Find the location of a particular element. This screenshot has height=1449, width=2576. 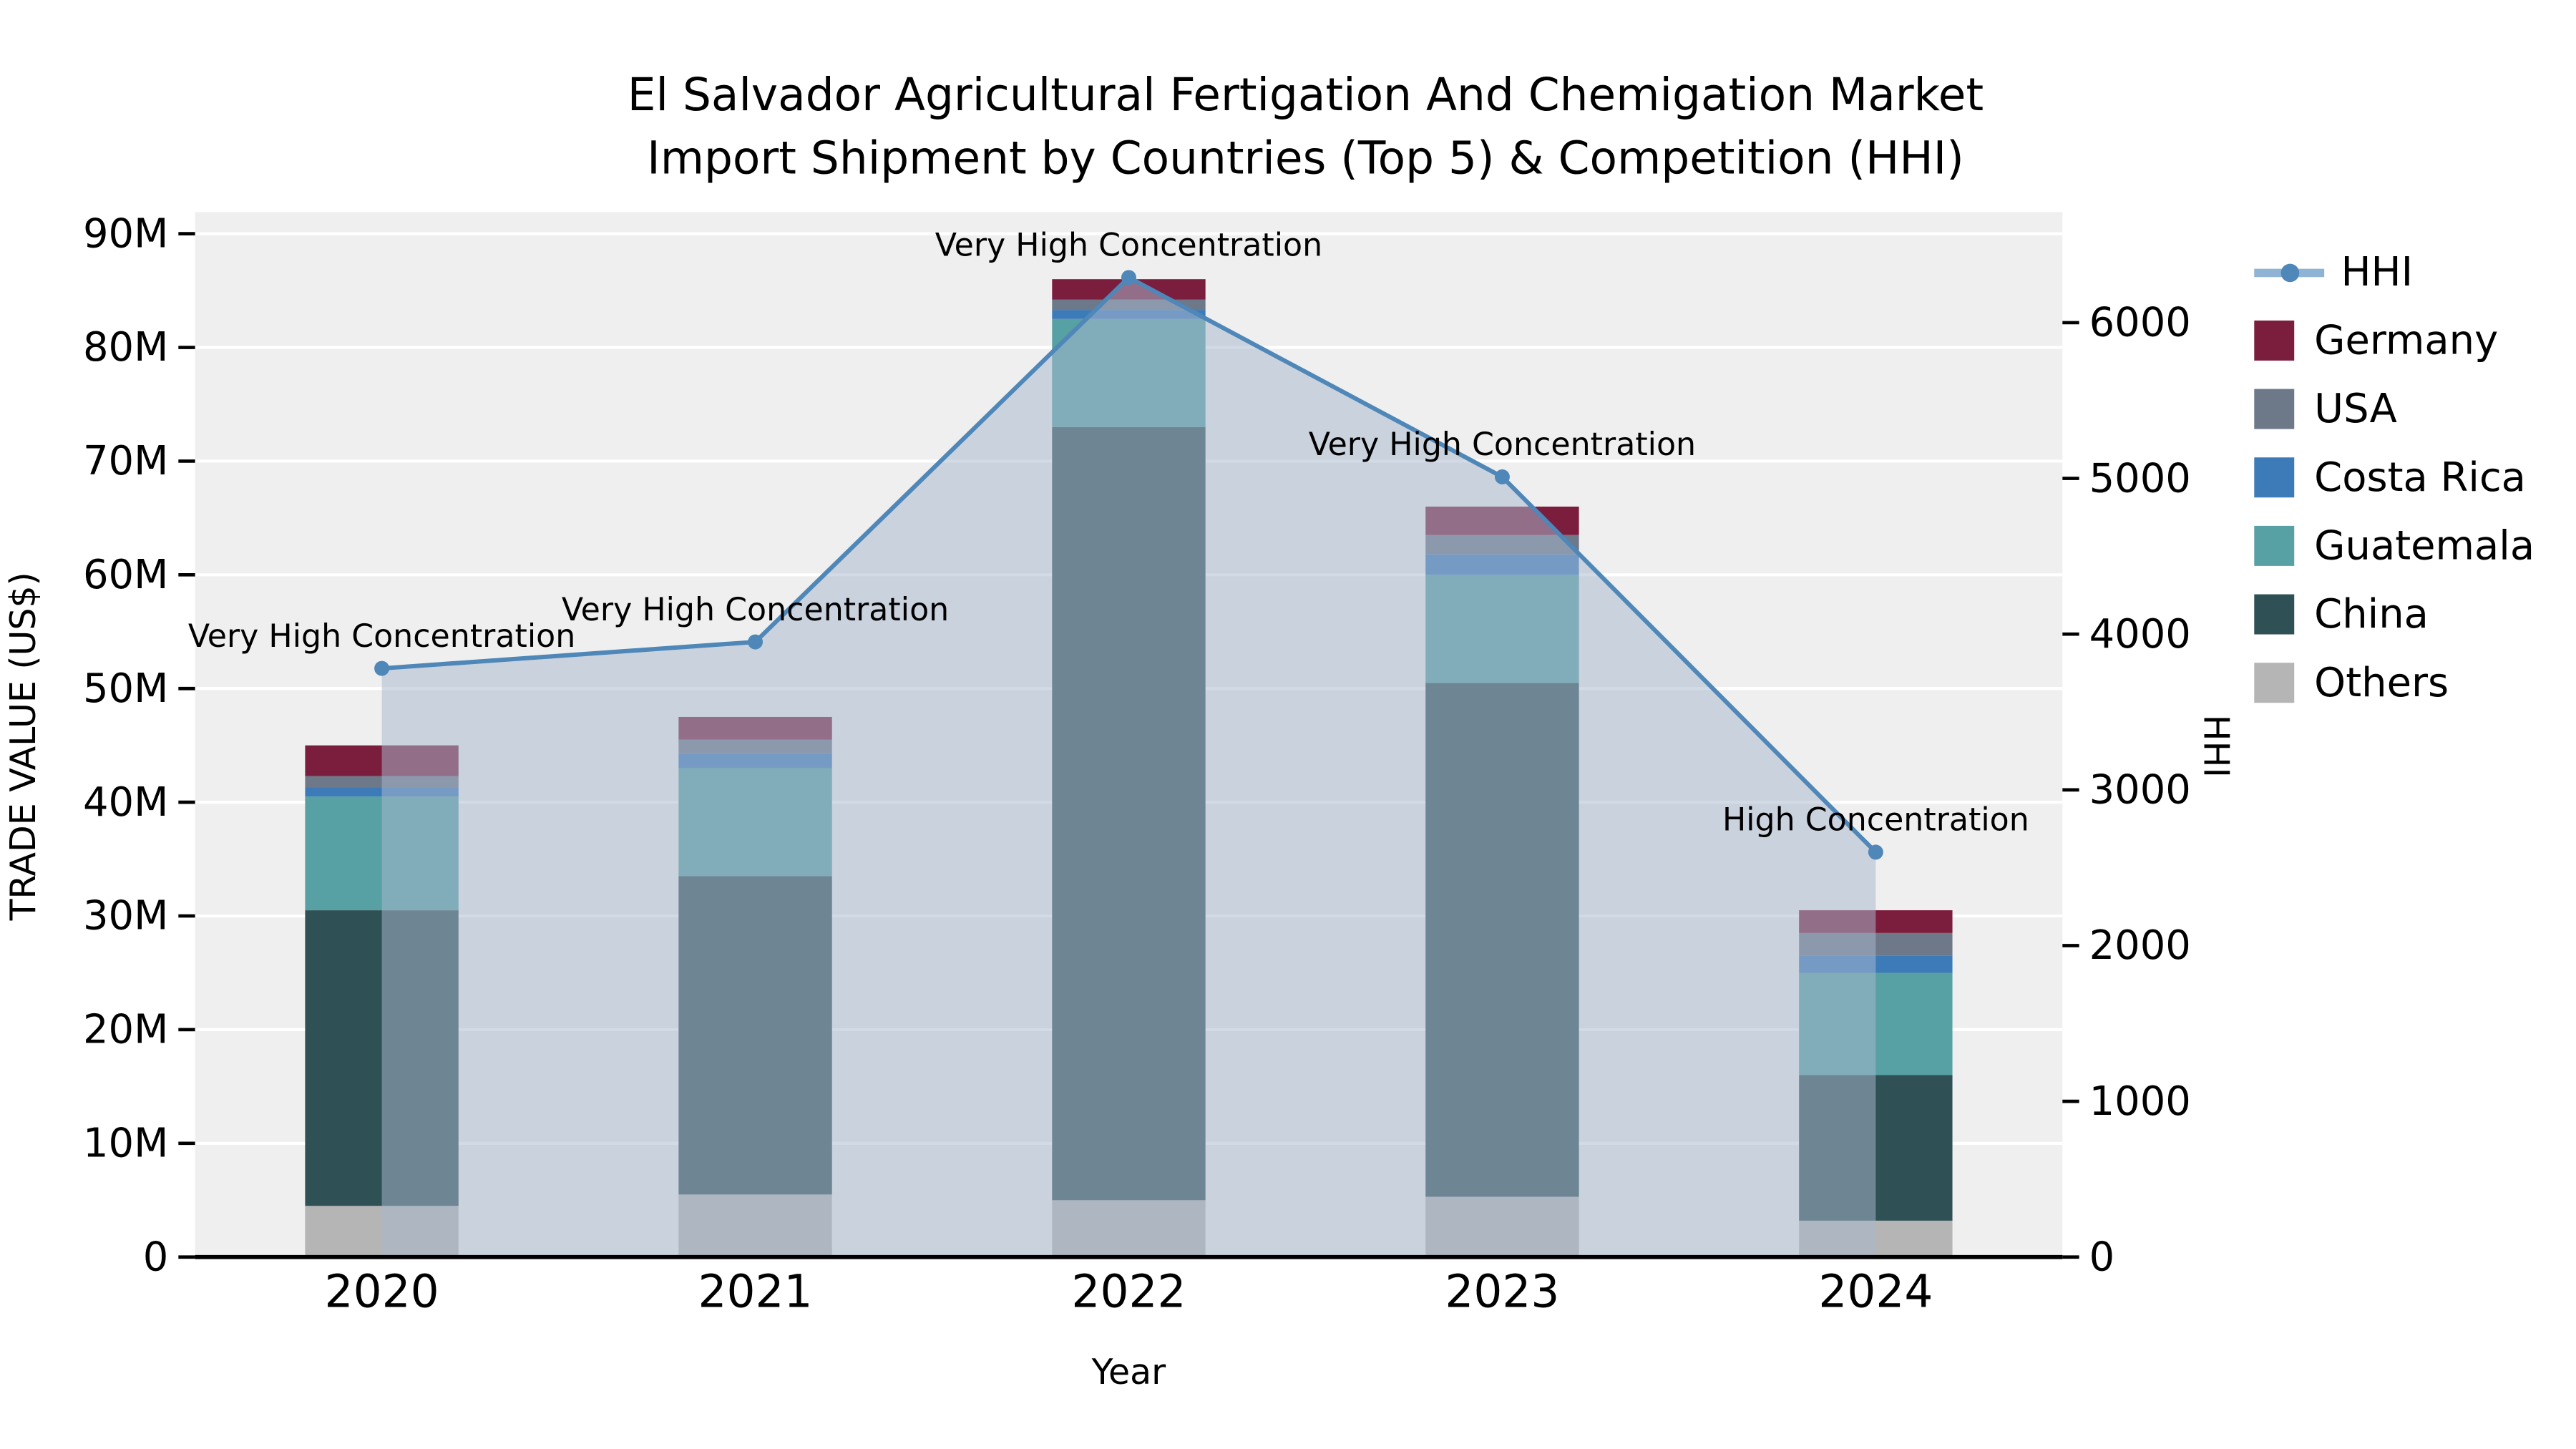

legend-item-china: China is located at coordinates (2394, 614).